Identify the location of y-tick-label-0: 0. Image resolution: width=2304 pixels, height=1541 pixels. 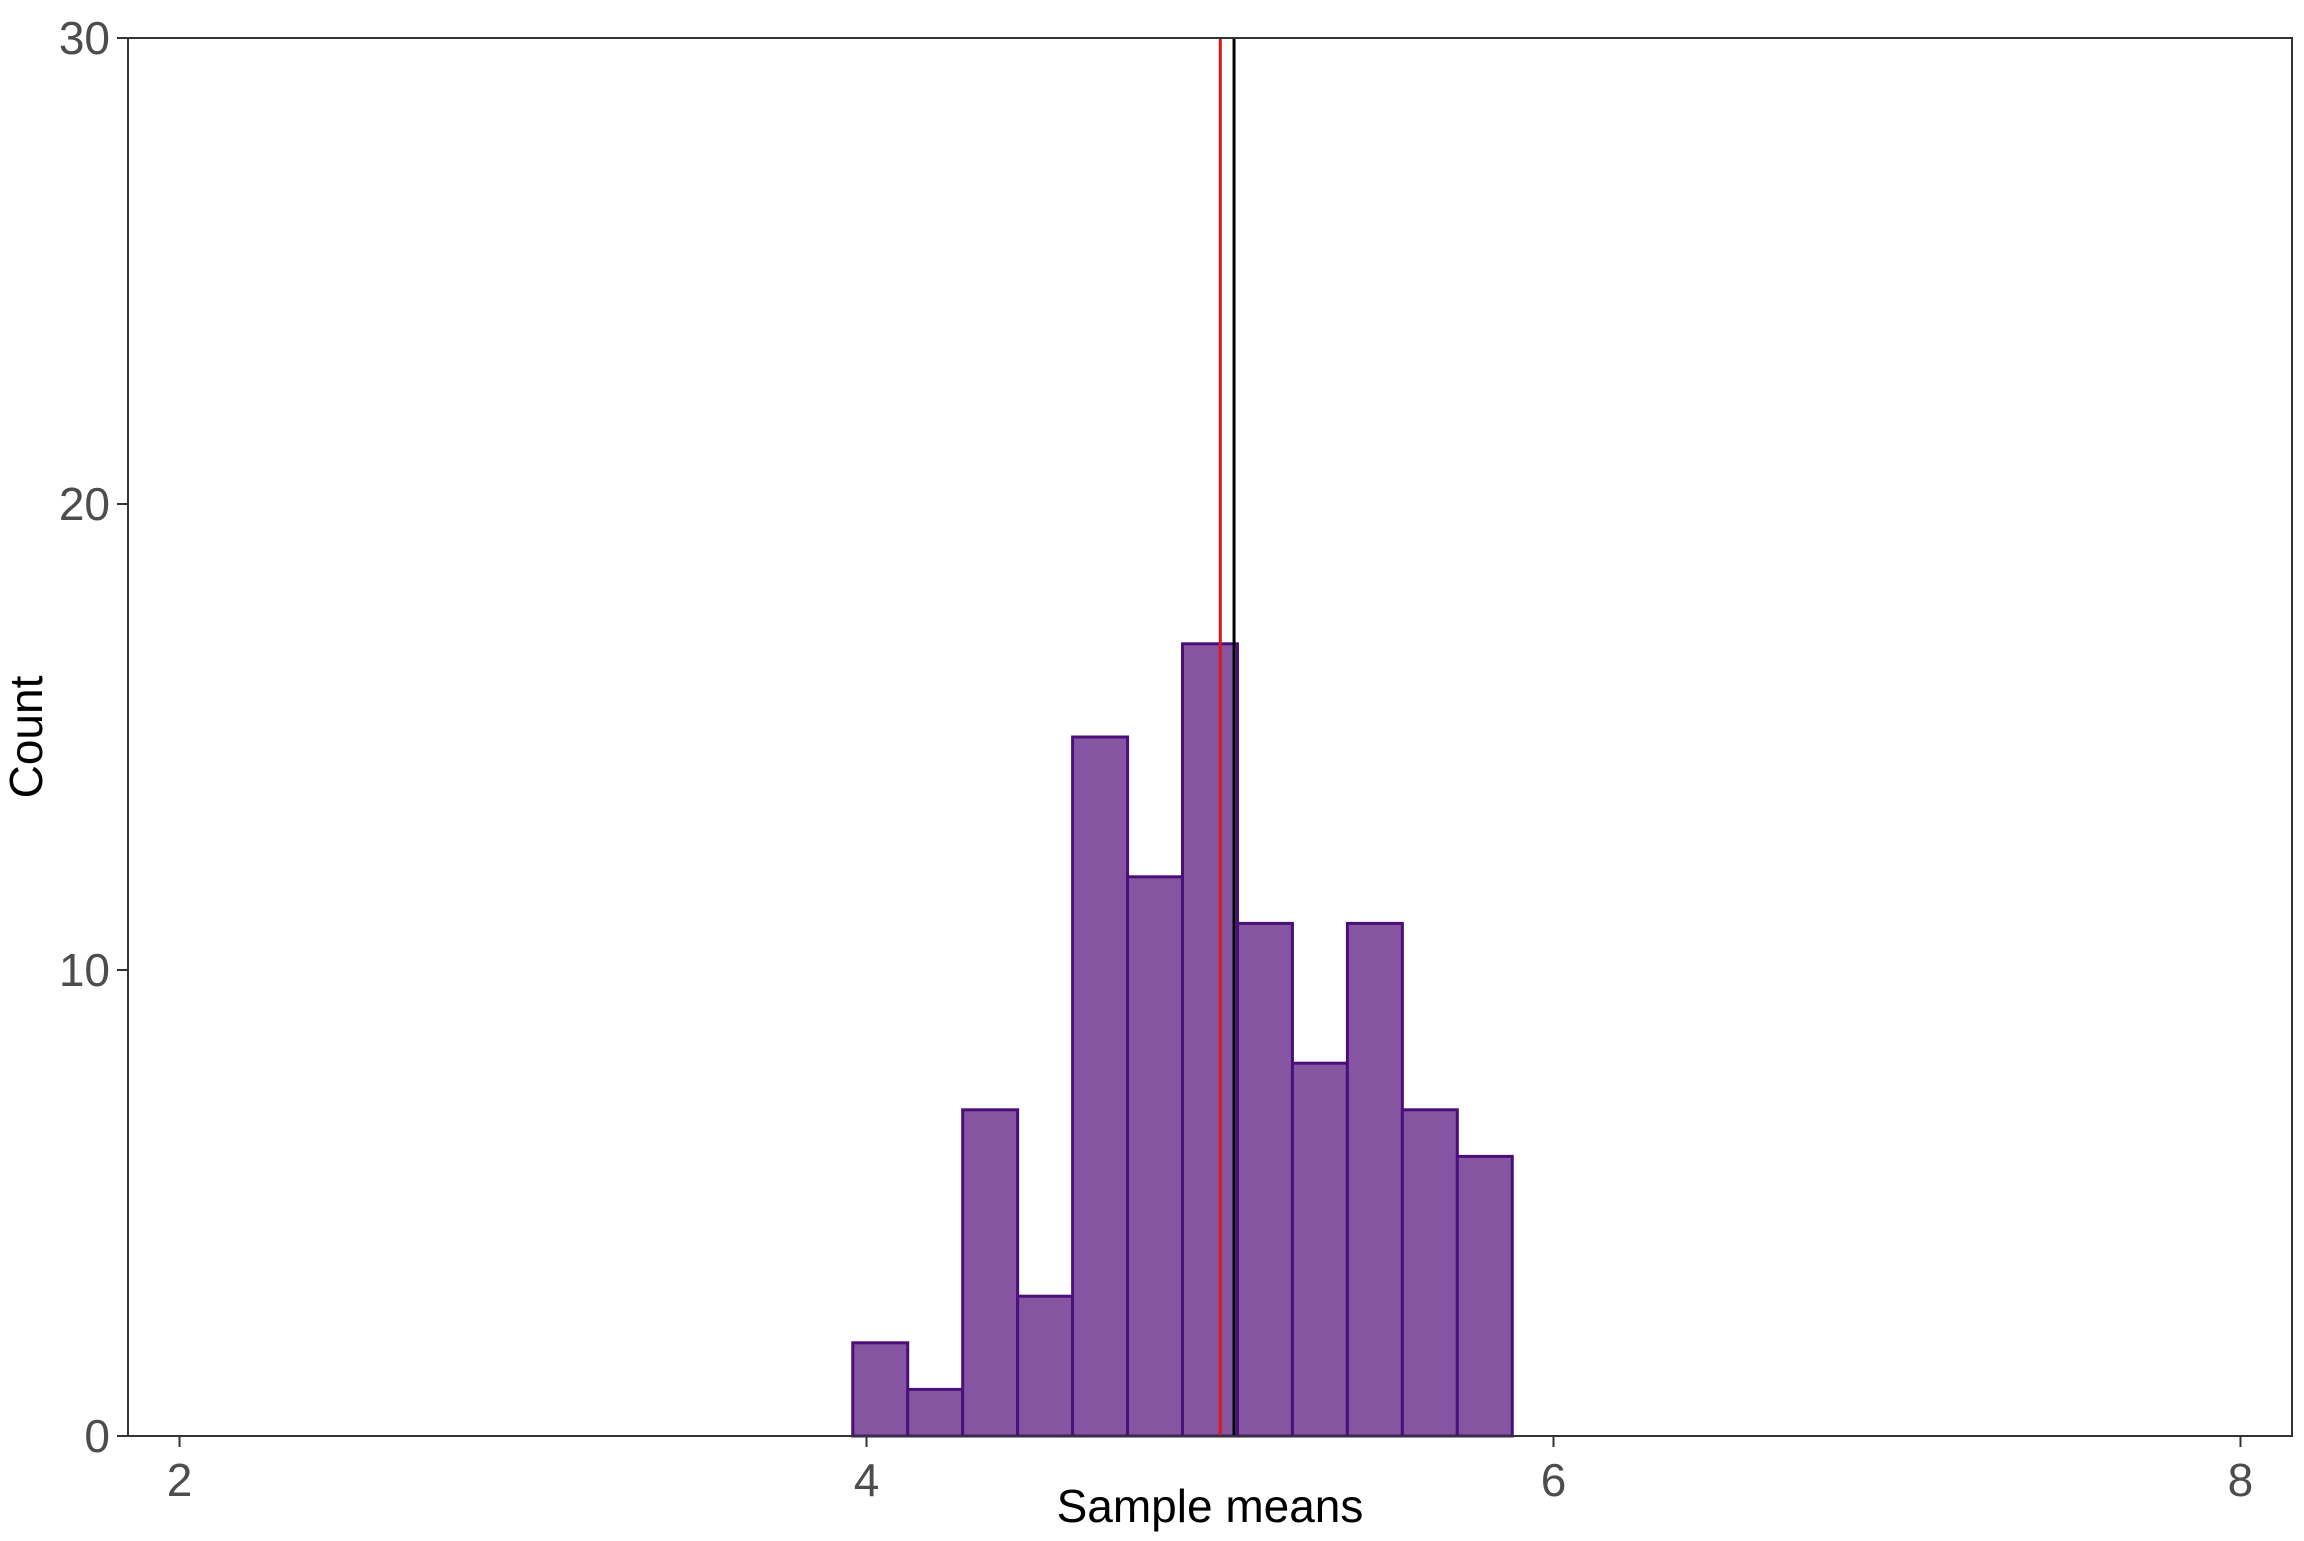
(97, 1436).